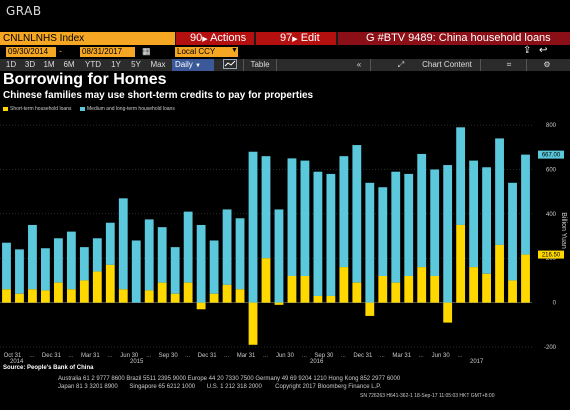 This screenshot has height=410, width=570. What do you see at coordinates (547, 64) in the screenshot?
I see `gear-icon: ⚙` at bounding box center [547, 64].